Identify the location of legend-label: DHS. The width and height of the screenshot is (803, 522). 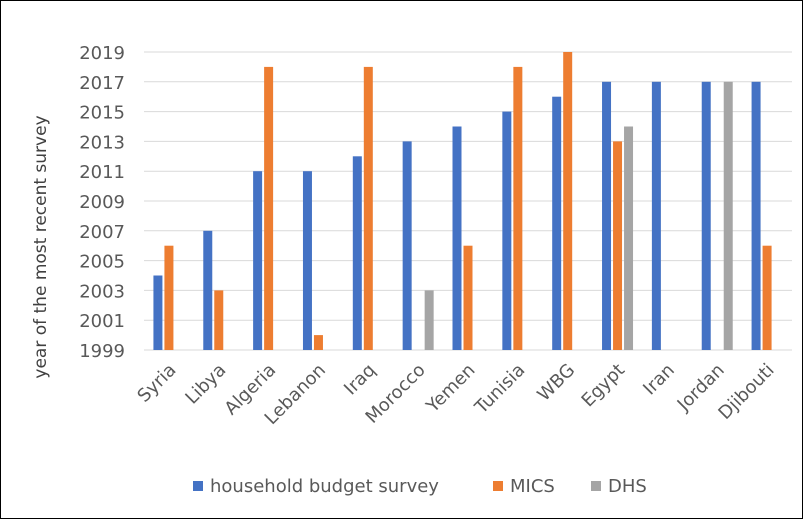
(627, 486).